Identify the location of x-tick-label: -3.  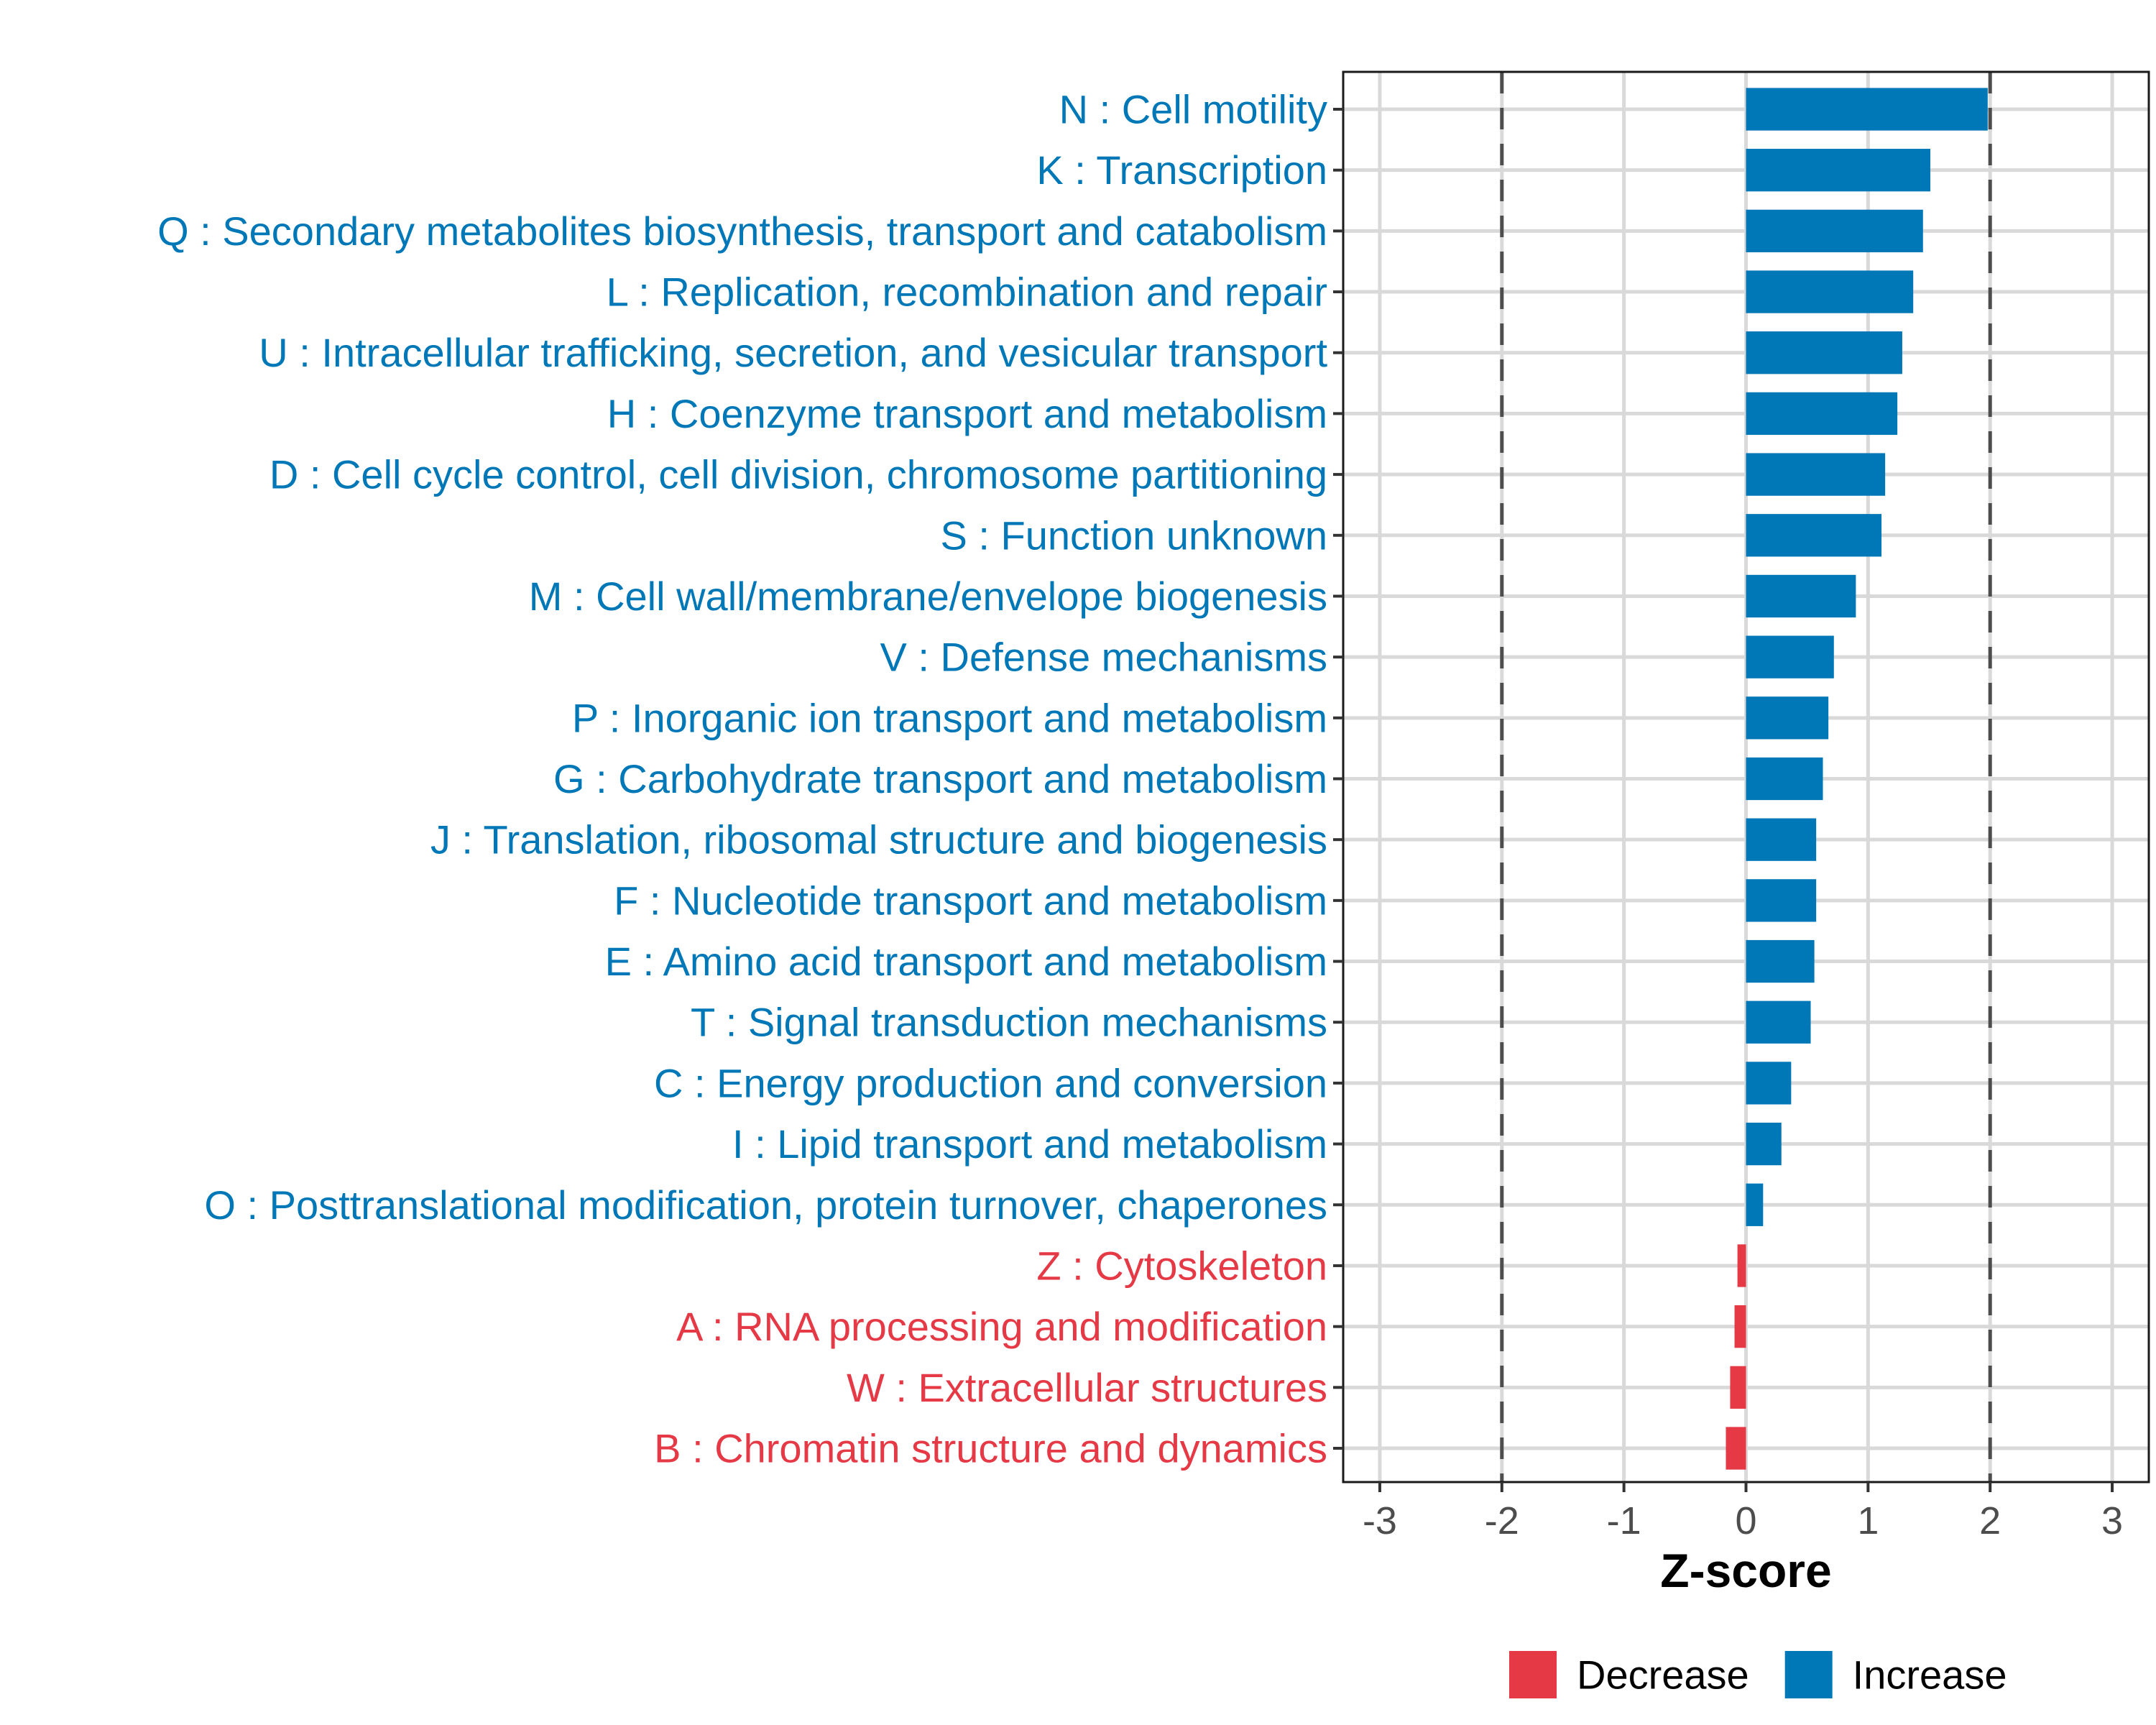
(1380, 1520).